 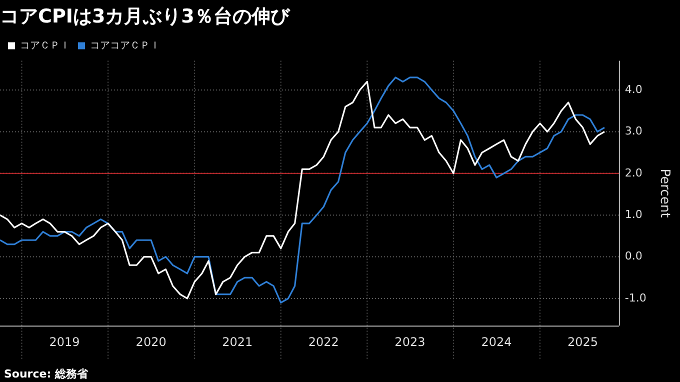 What do you see at coordinates (145, 16) in the screenshot?
I see `chart-title: コアCPIは3カ月ぶり3％台の伸び` at bounding box center [145, 16].